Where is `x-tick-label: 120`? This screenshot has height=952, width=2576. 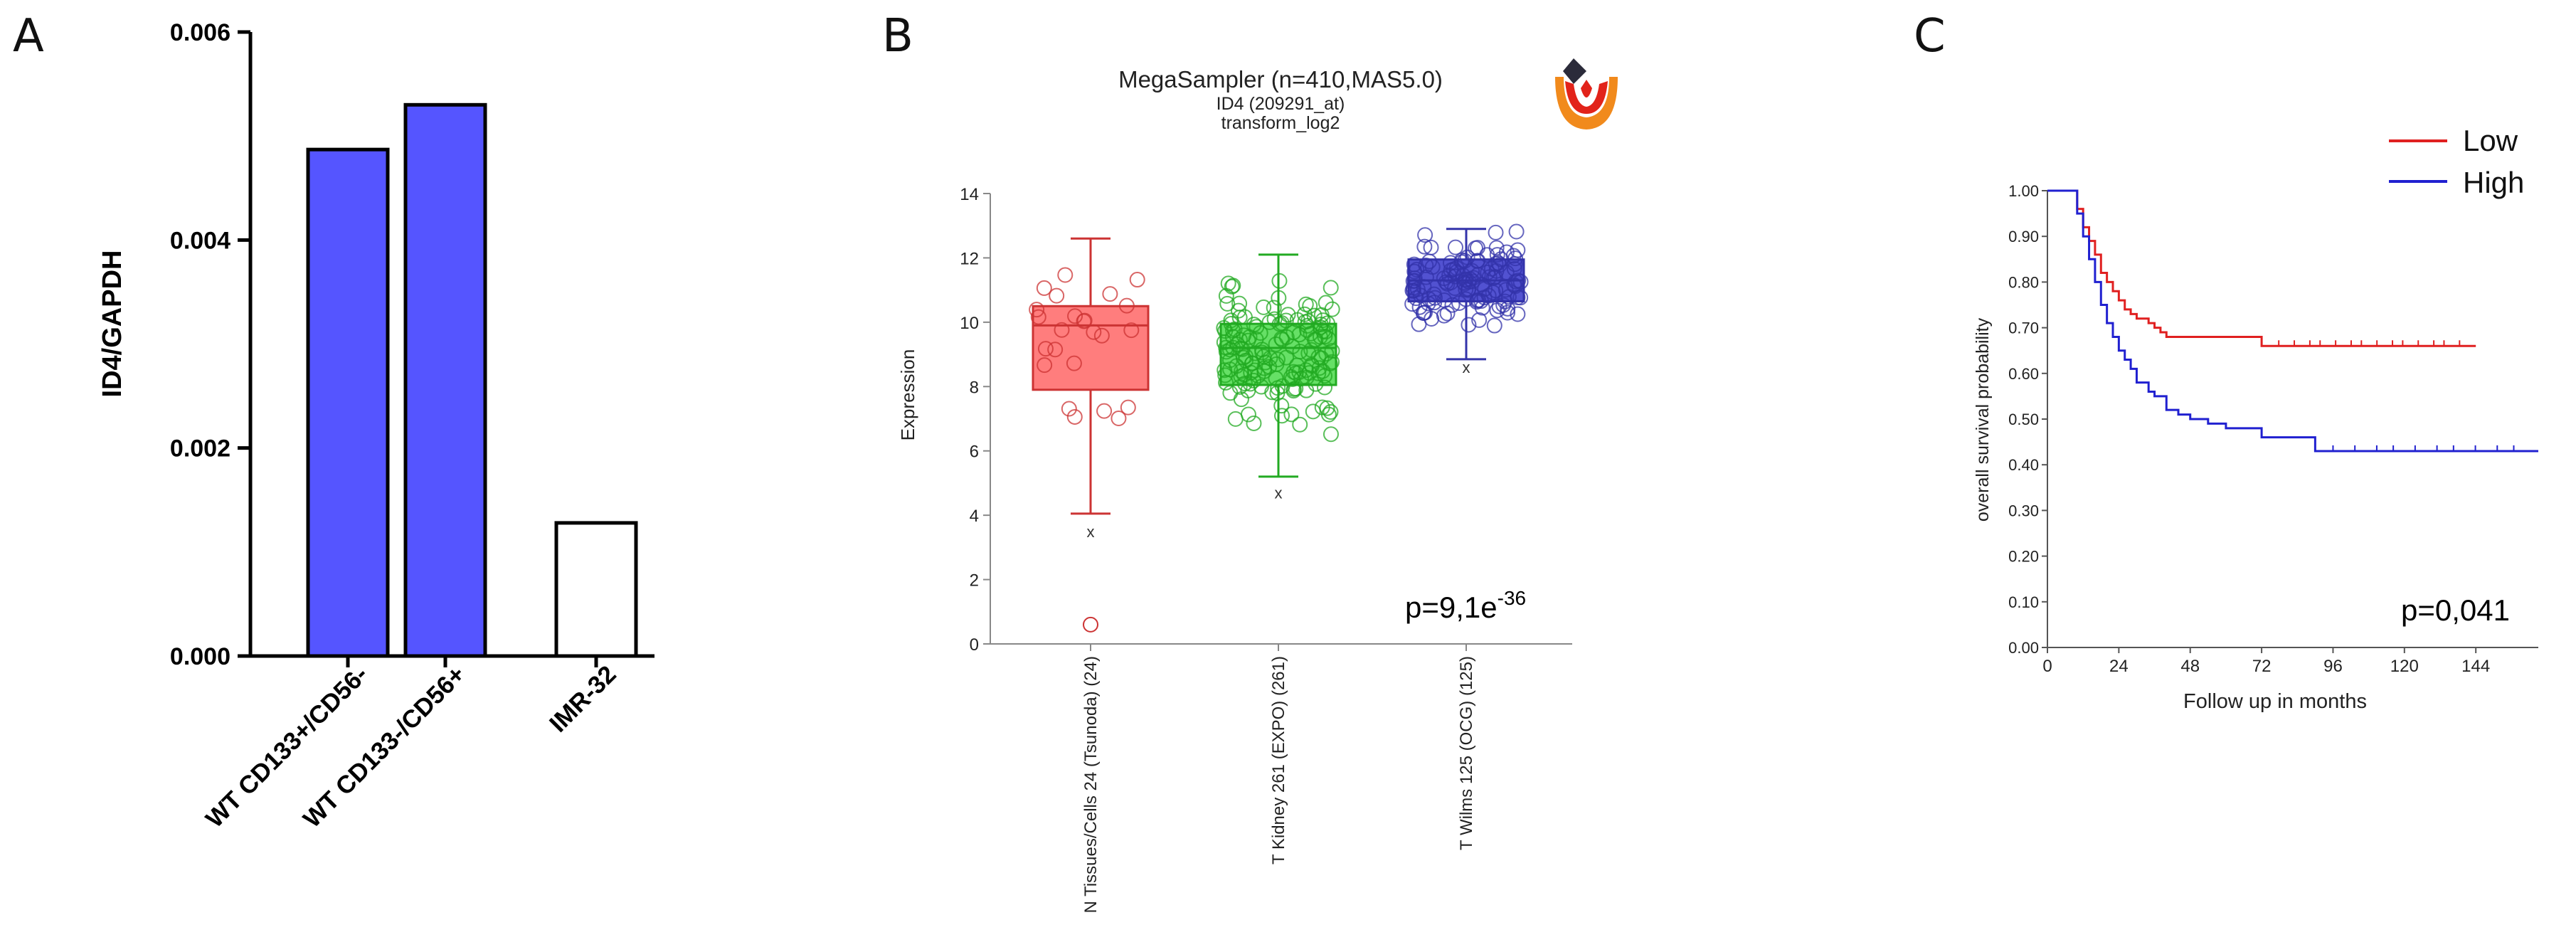
x-tick-label: 120 is located at coordinates (2404, 666).